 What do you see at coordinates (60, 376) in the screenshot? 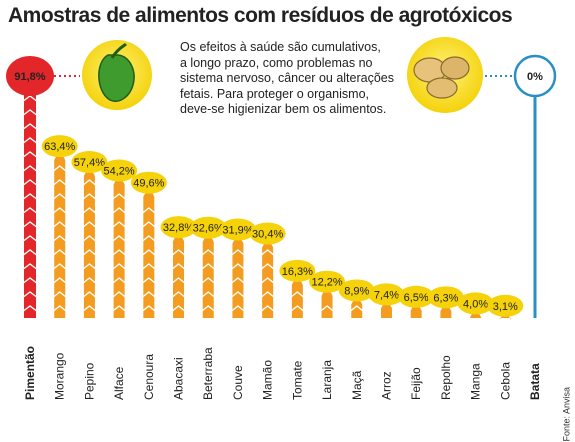
I see `category-label: Morango` at bounding box center [60, 376].